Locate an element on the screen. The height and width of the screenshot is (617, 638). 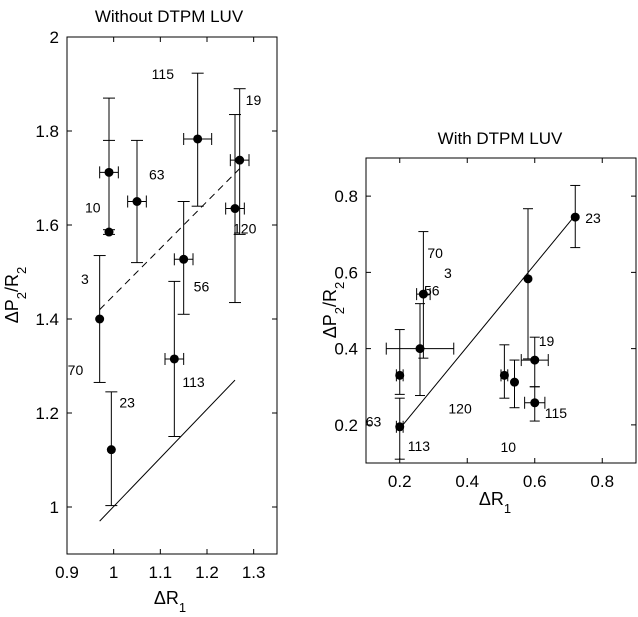
y-tick-label: 1.2 is located at coordinates (47, 413).